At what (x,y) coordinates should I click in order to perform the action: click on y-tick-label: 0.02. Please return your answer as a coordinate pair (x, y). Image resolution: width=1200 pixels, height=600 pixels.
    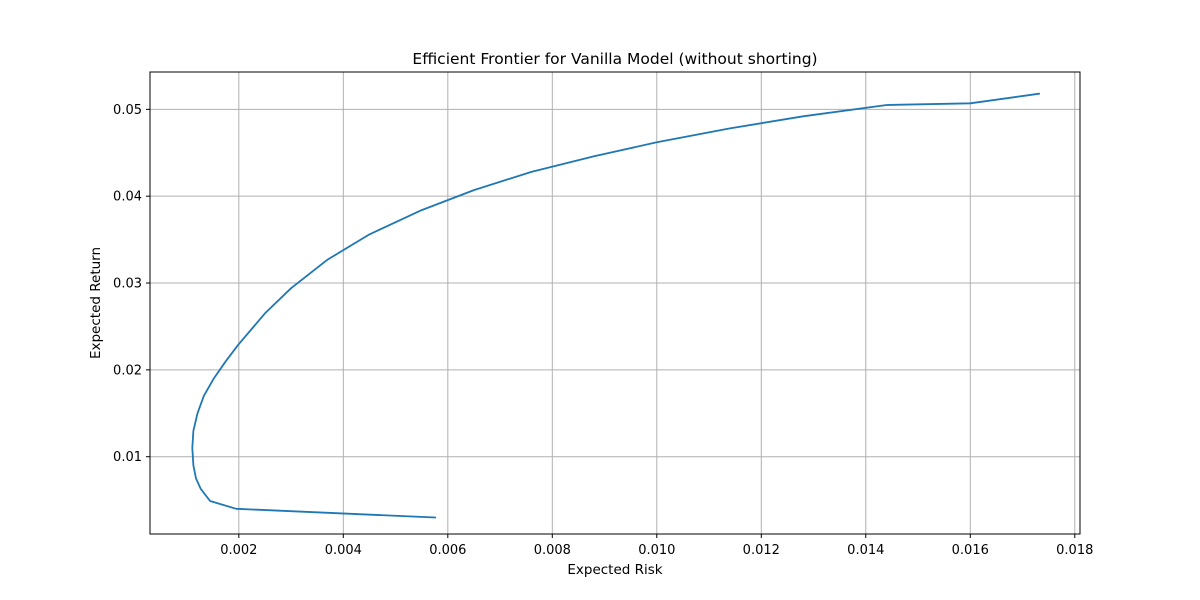
    Looking at the image, I should click on (127, 370).